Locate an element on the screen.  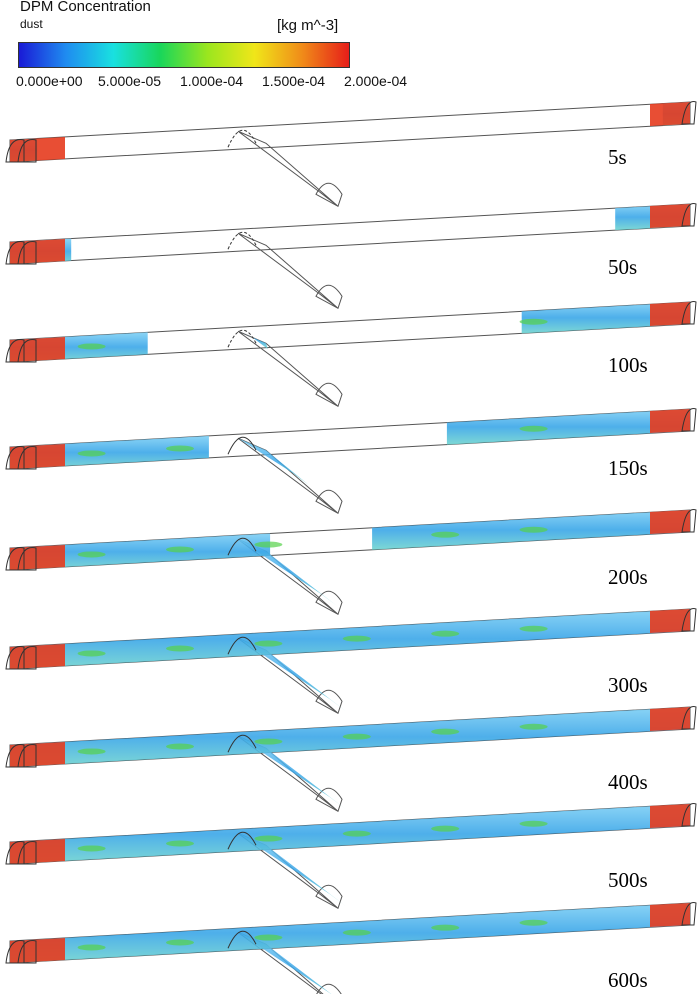
snapshot-200s is located at coordinates (351, 561).